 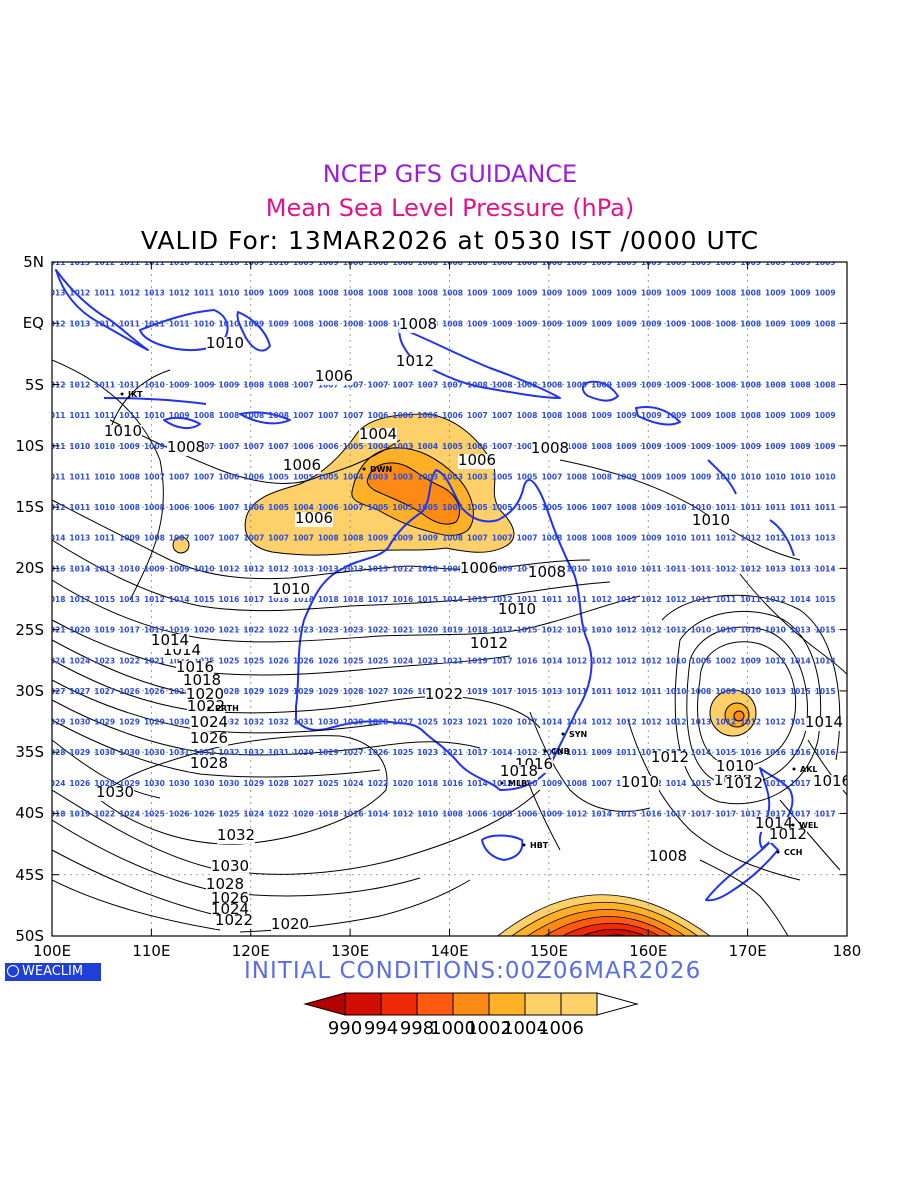 What do you see at coordinates (228, 752) in the screenshot?
I see `grid-value: 1032` at bounding box center [228, 752].